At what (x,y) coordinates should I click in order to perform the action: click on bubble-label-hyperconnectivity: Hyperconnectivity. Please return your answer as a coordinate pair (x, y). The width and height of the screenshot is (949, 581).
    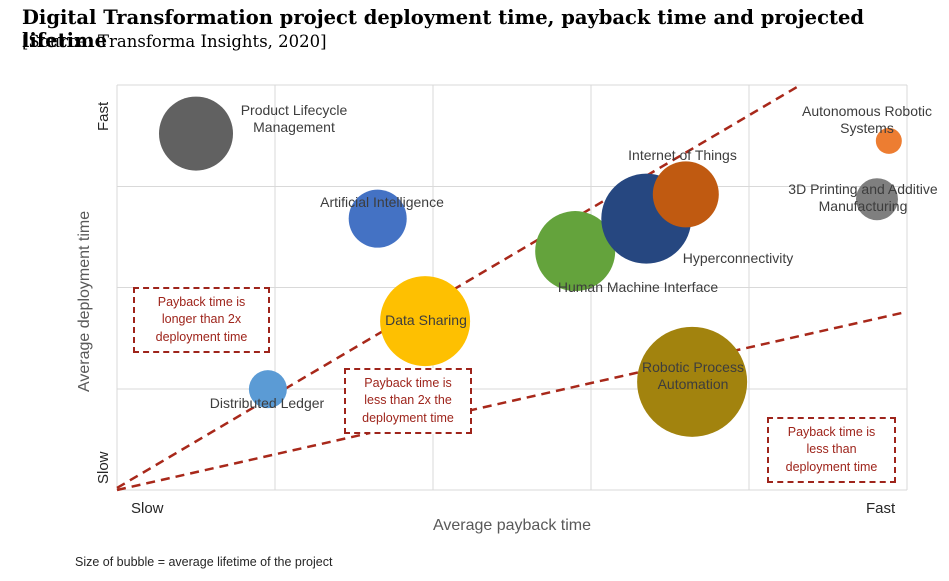
    Looking at the image, I should click on (738, 258).